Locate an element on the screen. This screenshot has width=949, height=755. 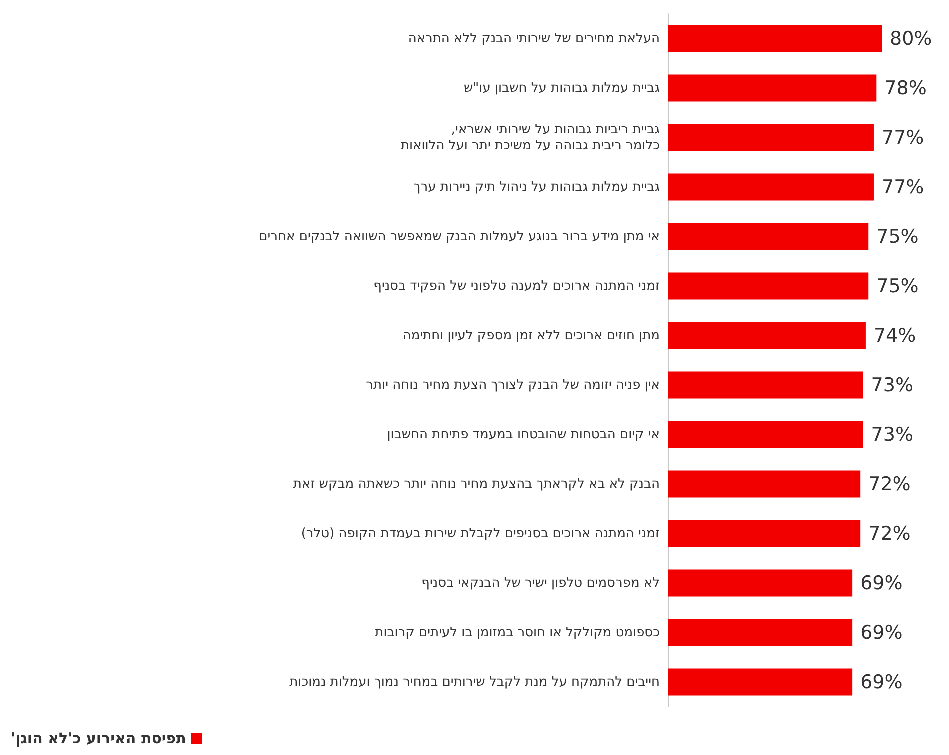
data-label: 74% is located at coordinates (895, 335).